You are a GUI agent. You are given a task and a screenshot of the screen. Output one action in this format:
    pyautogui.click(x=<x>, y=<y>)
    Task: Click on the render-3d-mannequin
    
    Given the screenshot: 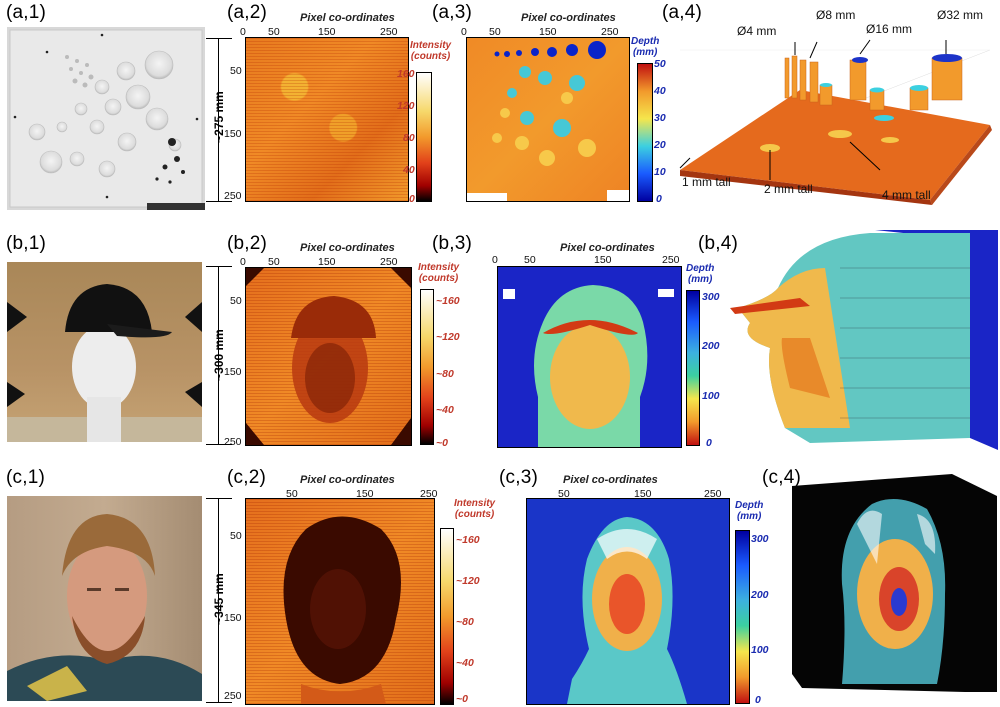 What is the action you would take?
    pyautogui.click(x=864, y=339)
    